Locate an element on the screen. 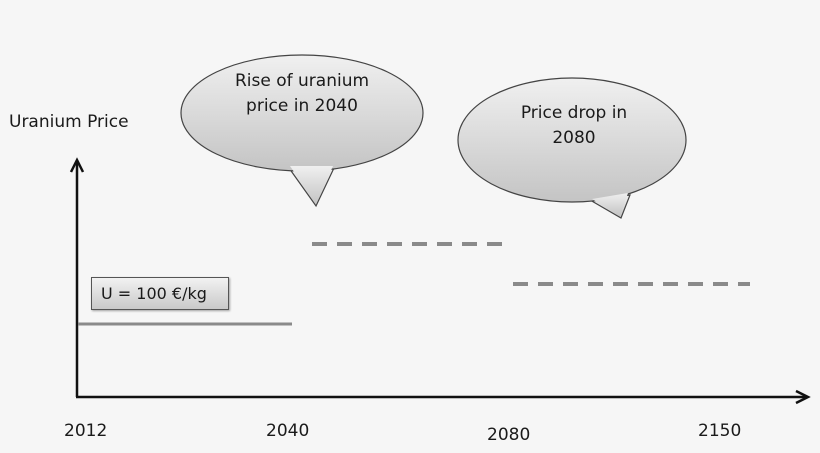 This screenshot has width=820, height=453. callout-drop-text: Price drop in 2080 is located at coordinates (574, 126).